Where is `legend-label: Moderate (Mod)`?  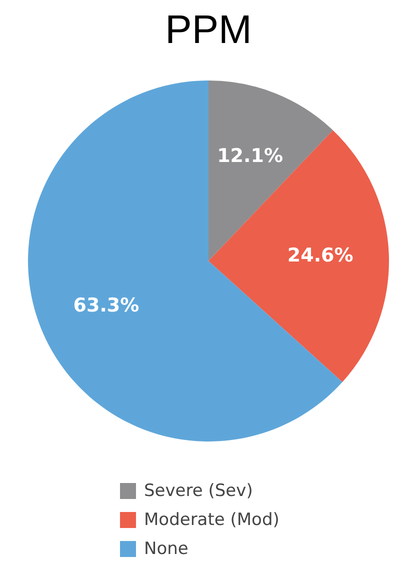
legend-label: Moderate (Mod) is located at coordinates (212, 520).